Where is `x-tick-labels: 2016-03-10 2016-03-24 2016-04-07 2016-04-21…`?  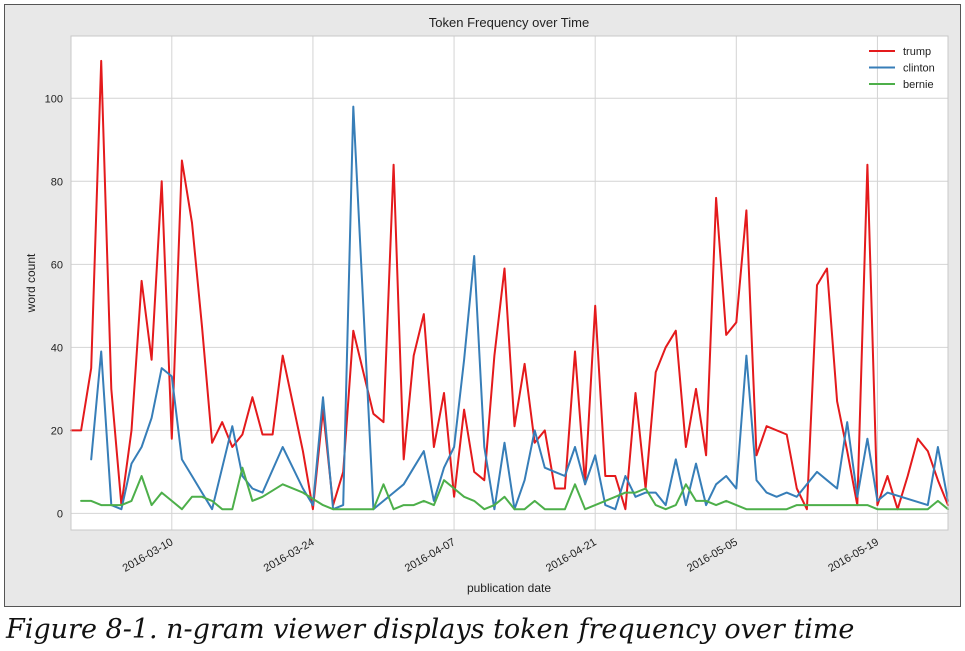 x-tick-labels: 2016-03-10 2016-03-24 2016-04-07 2016-04-21… is located at coordinates (501, 555).